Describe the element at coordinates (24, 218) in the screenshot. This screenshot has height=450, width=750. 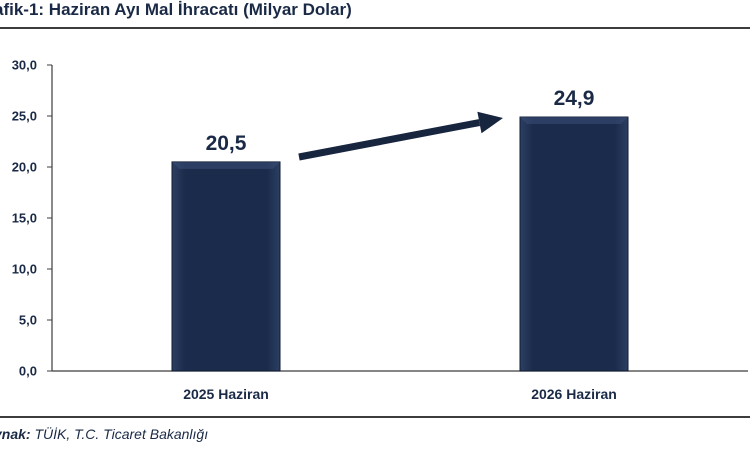
I see `y-tick-label: 15,0` at that location.